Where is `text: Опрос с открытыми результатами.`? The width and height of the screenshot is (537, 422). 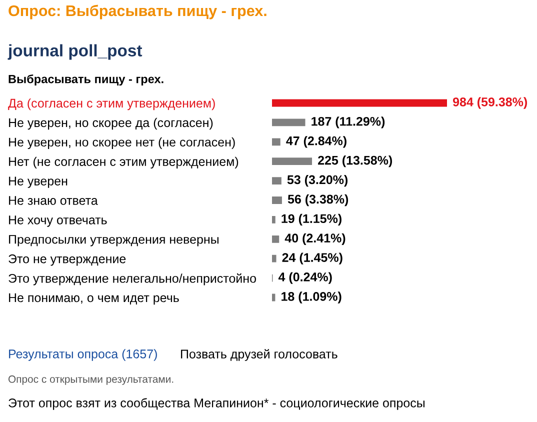 text: Опрос с открытыми результатами. is located at coordinates (91, 380).